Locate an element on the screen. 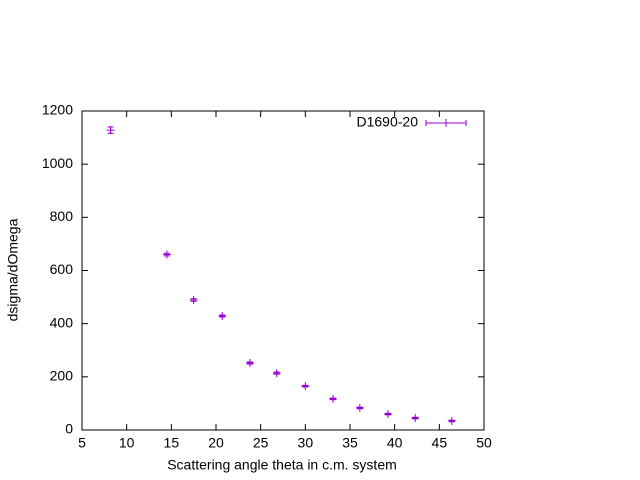 The width and height of the screenshot is (640, 480). legend-label: D1690-20 is located at coordinates (388, 122).